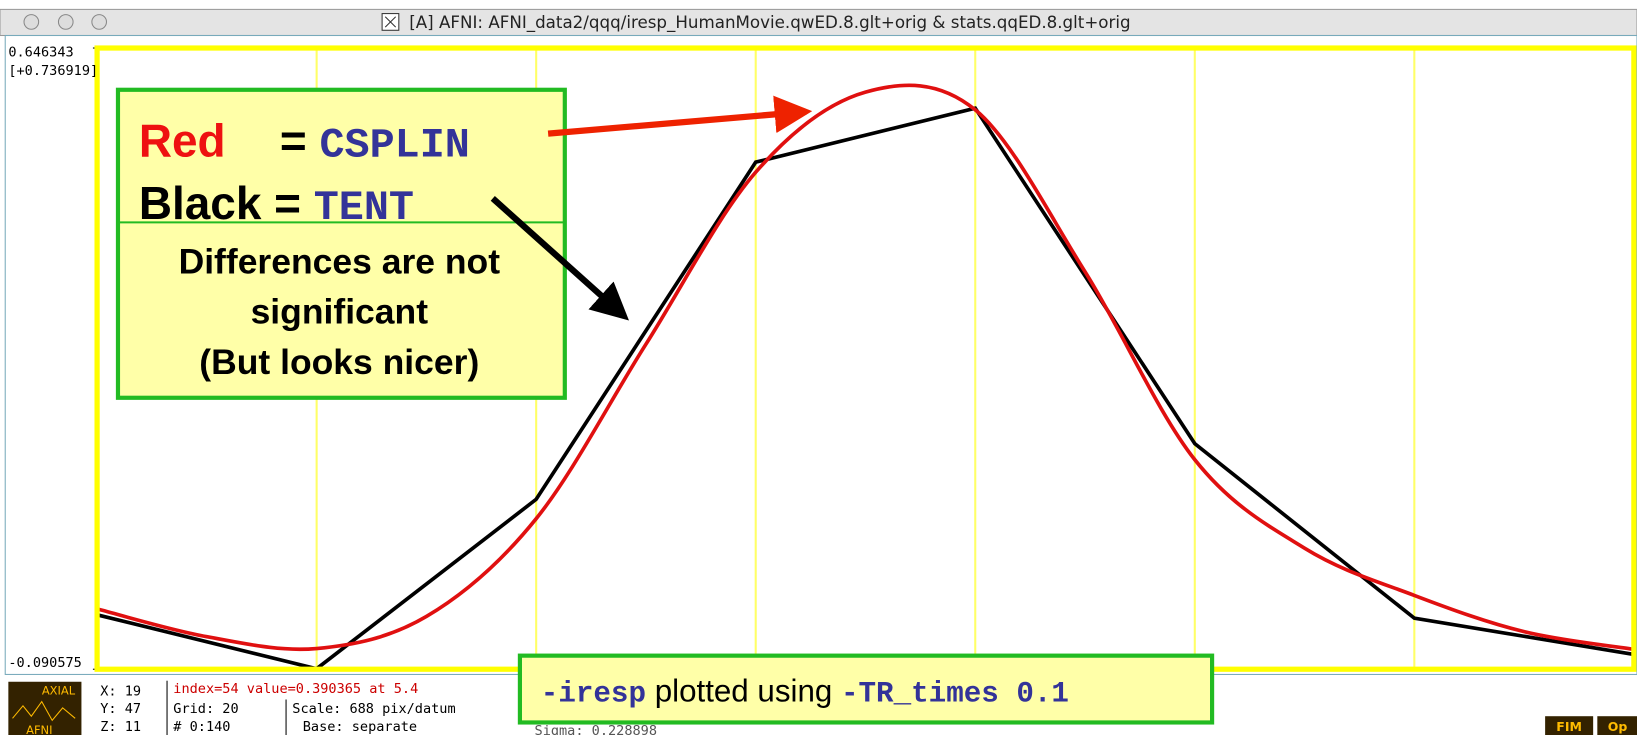 Image resolution: width=1637 pixels, height=735 pixels. What do you see at coordinates (295, 689) in the screenshot?
I see `index-line: index=54 value=0.390365 at 5.4` at bounding box center [295, 689].